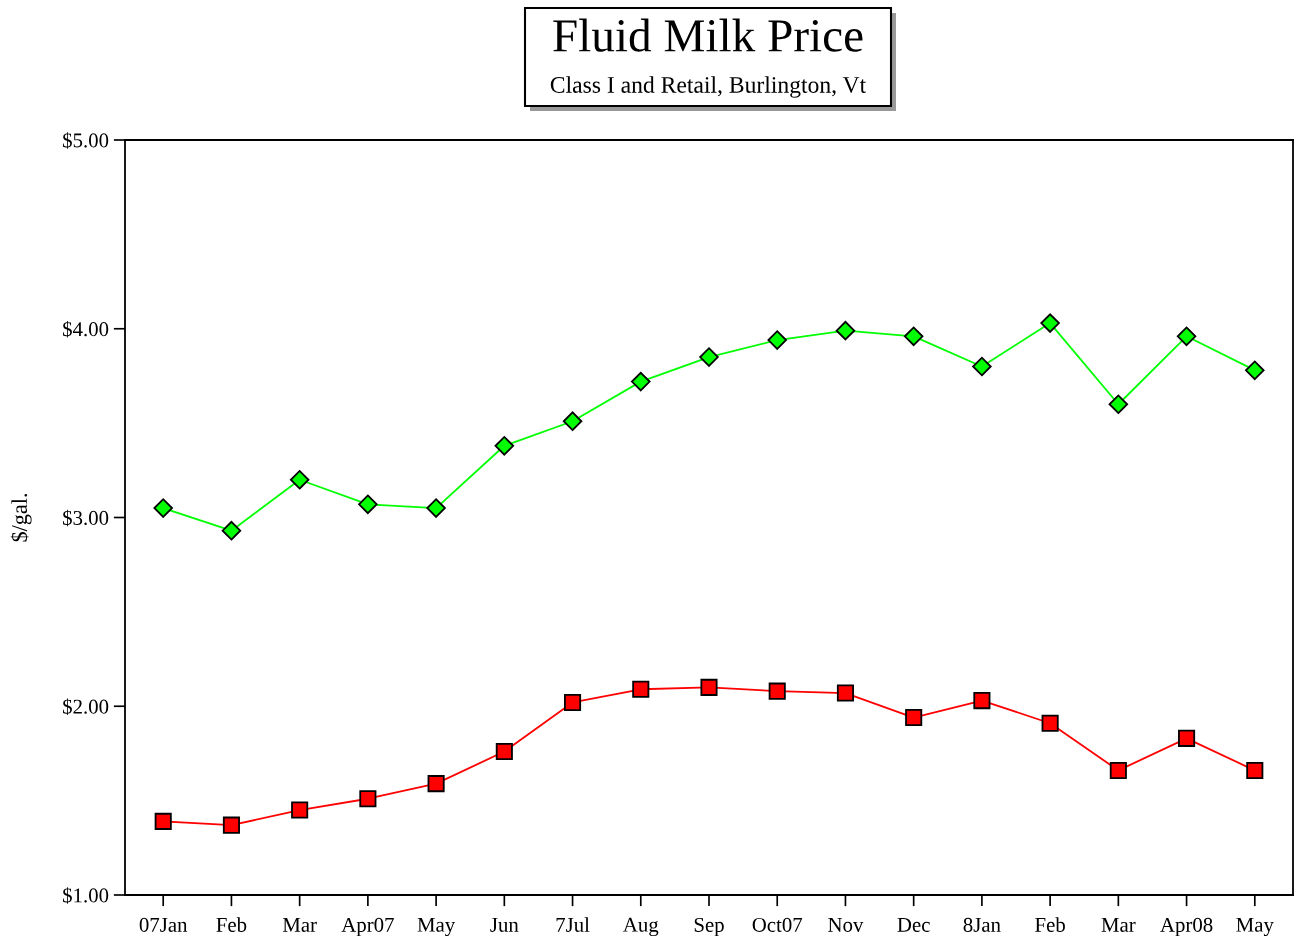  I want to click on y-tick-label: $4.00, so click(86, 329).